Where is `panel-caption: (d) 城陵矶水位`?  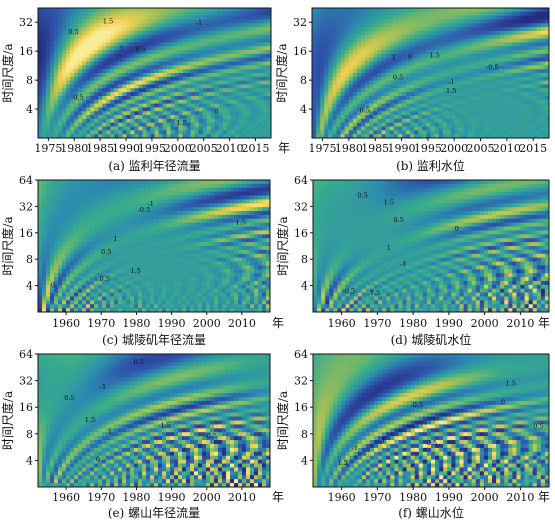 panel-caption: (d) 城陵矶水位 is located at coordinates (431, 339).